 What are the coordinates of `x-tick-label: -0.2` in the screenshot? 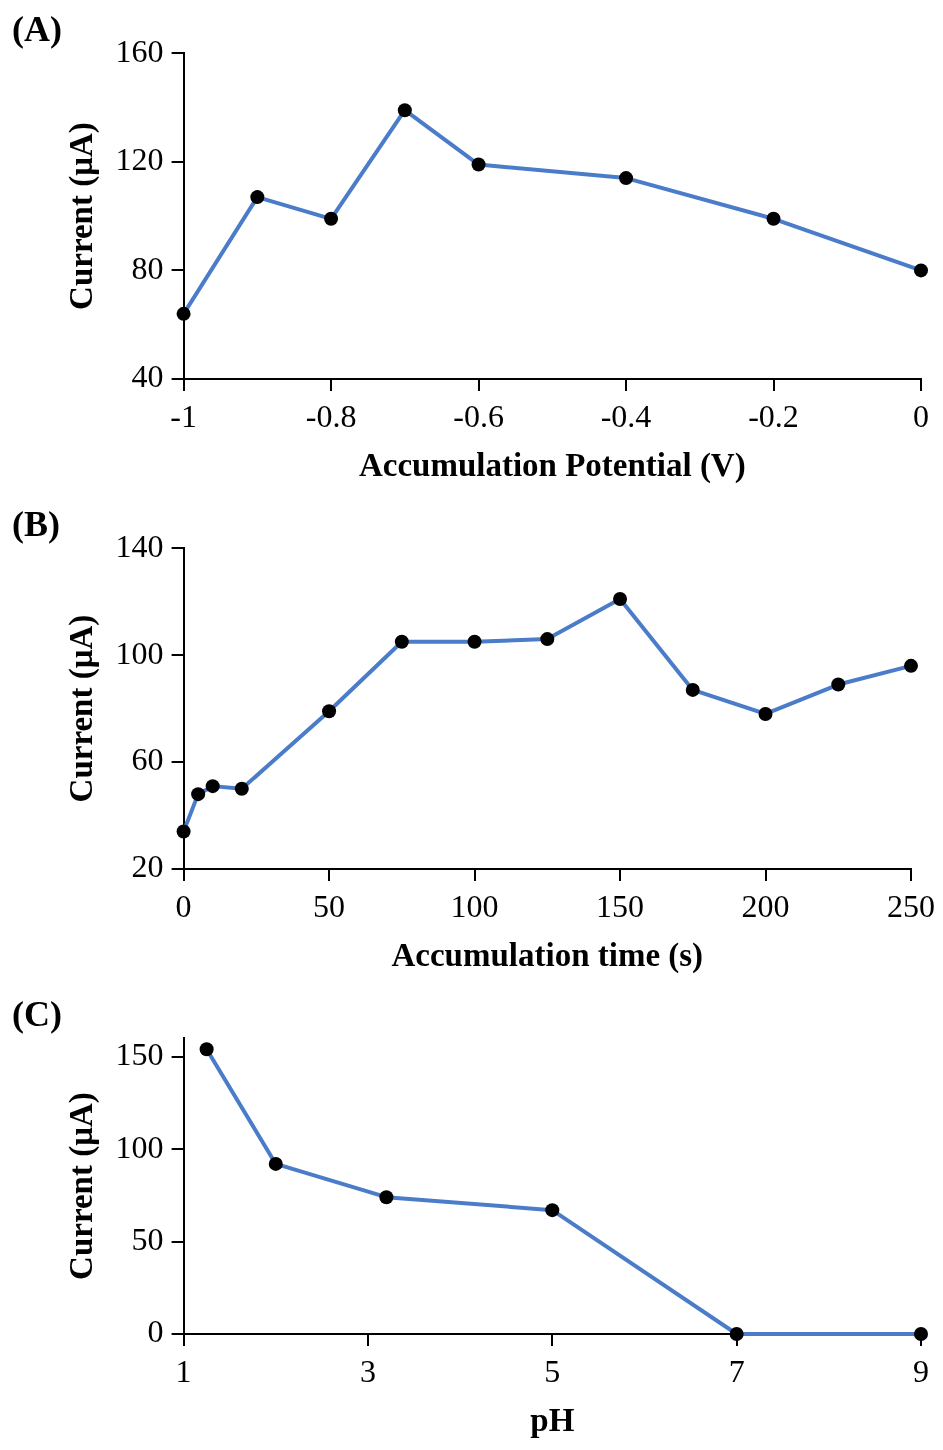 It's located at (773, 415).